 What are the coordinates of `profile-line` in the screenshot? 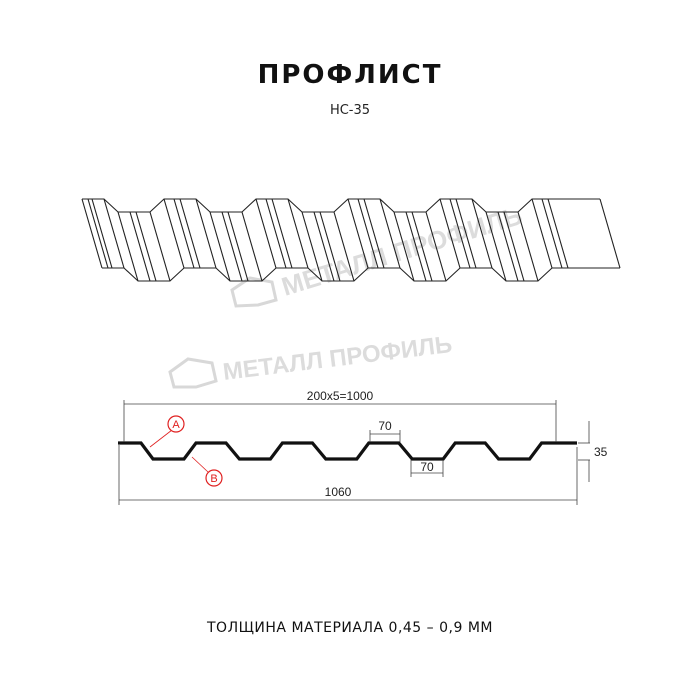 It's located at (347, 451).